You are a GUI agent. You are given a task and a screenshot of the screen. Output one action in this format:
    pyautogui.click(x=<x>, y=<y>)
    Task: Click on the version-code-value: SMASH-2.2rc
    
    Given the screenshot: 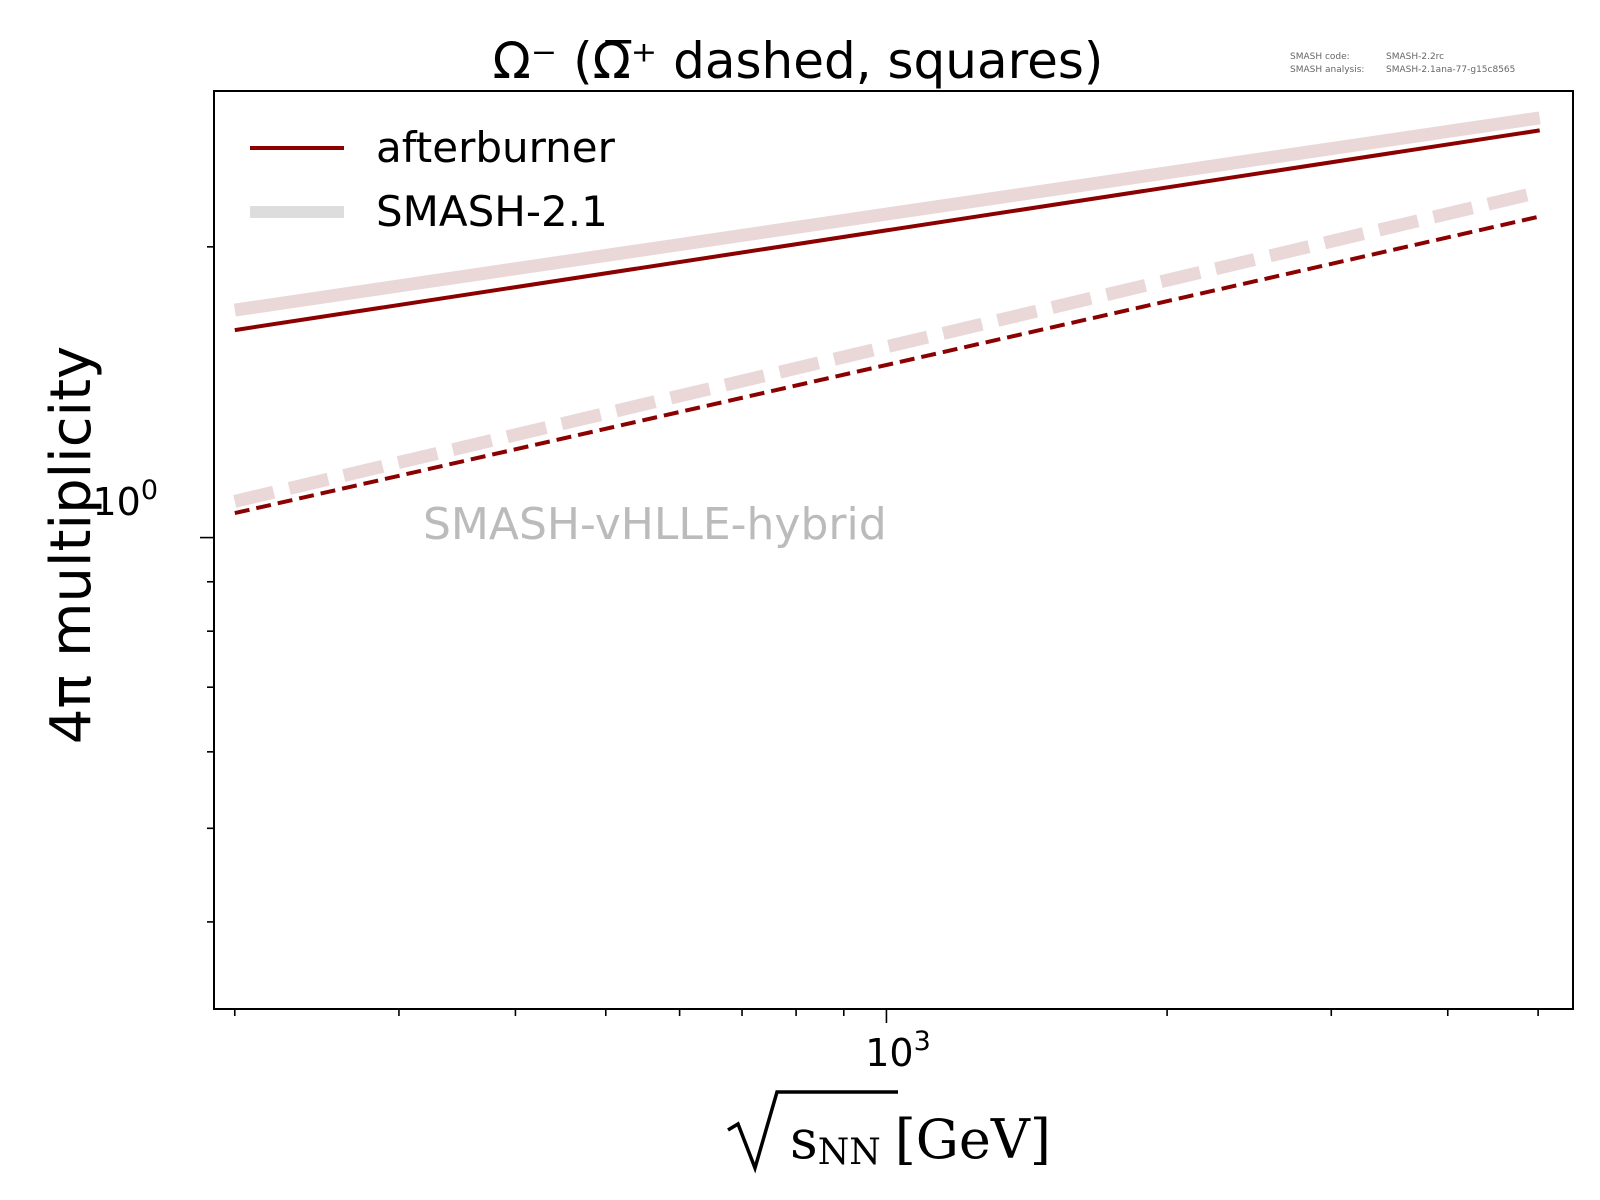 What is the action you would take?
    pyautogui.click(x=1415, y=57)
    